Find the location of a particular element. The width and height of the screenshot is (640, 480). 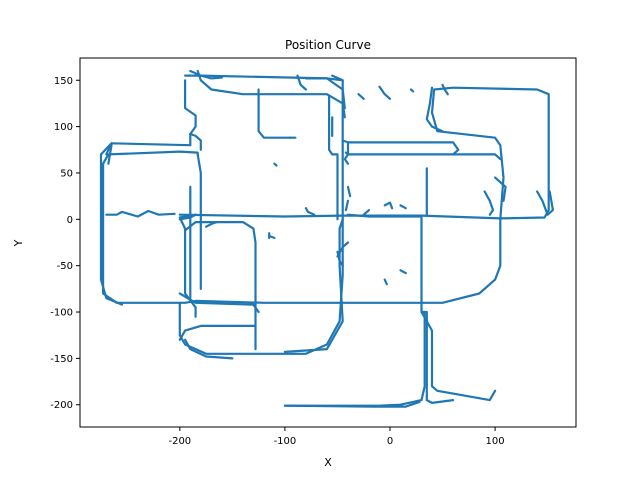

y-tick-label: 150 is located at coordinates (63, 81).